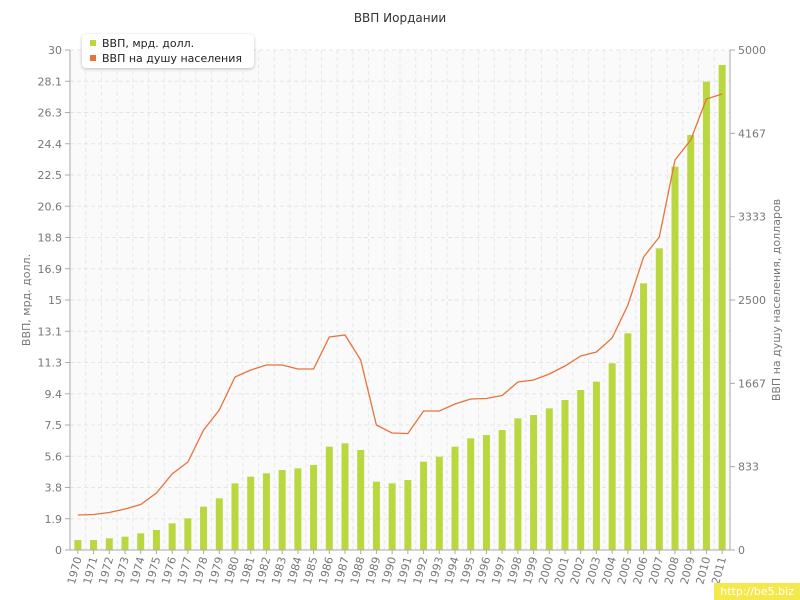 This screenshot has height=600, width=800. I want to click on watermark: http://be5.biz, so click(757, 591).